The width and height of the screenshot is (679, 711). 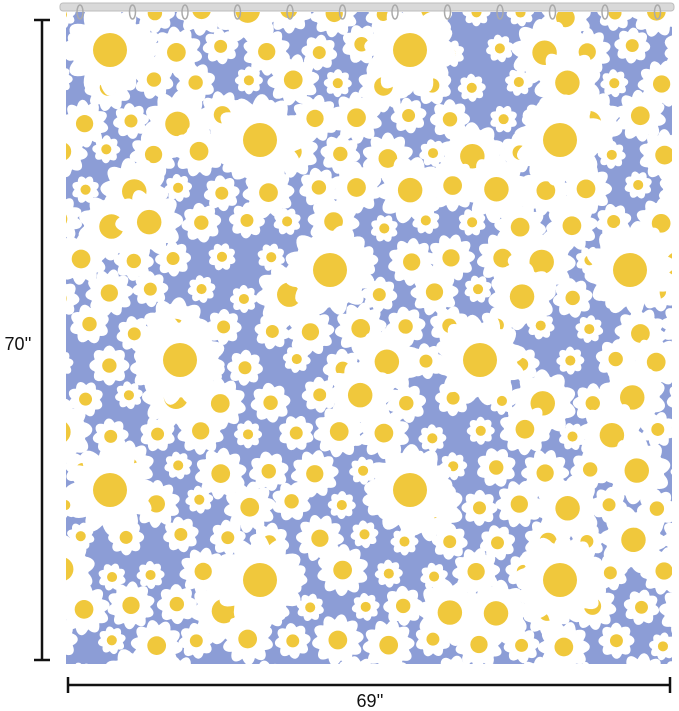 What do you see at coordinates (18, 344) in the screenshot?
I see `height-label: 70''` at bounding box center [18, 344].